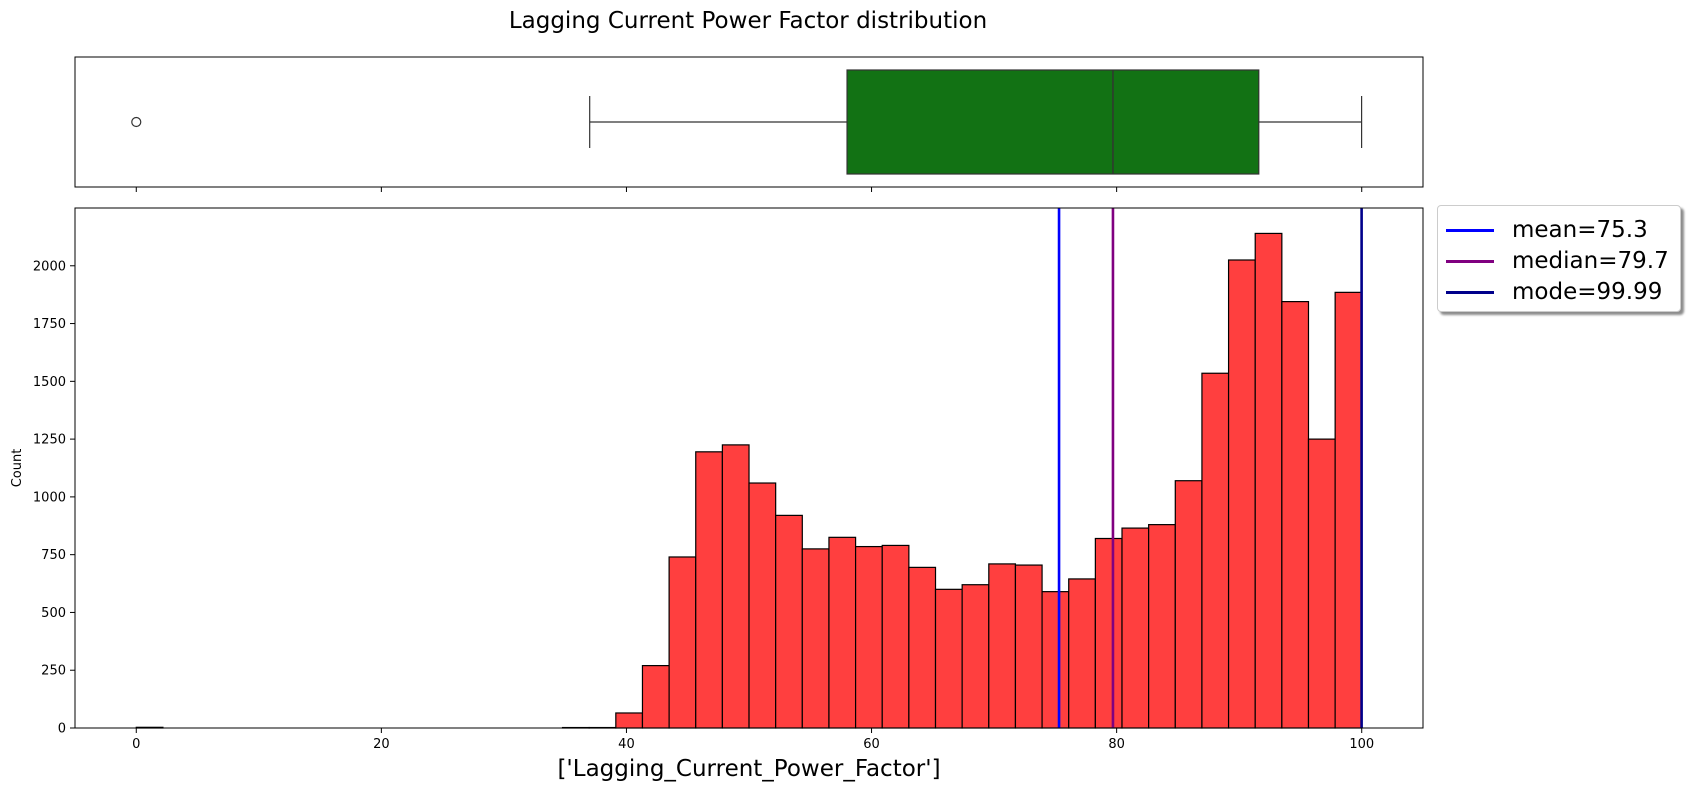 The height and width of the screenshot is (790, 1690). Describe the element at coordinates (53, 671) in the screenshot. I see `y-tick-label-250: 250` at that location.